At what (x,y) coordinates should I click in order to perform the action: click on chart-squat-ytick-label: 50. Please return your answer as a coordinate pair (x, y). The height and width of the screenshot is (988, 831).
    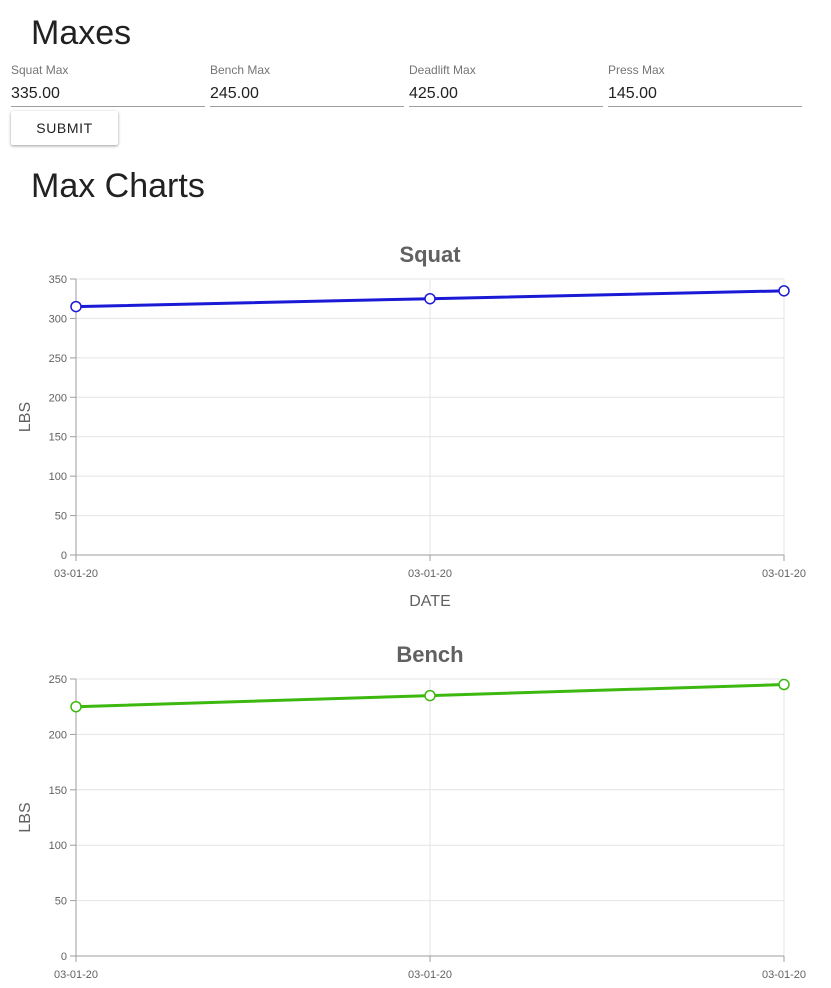
    Looking at the image, I should click on (61, 517).